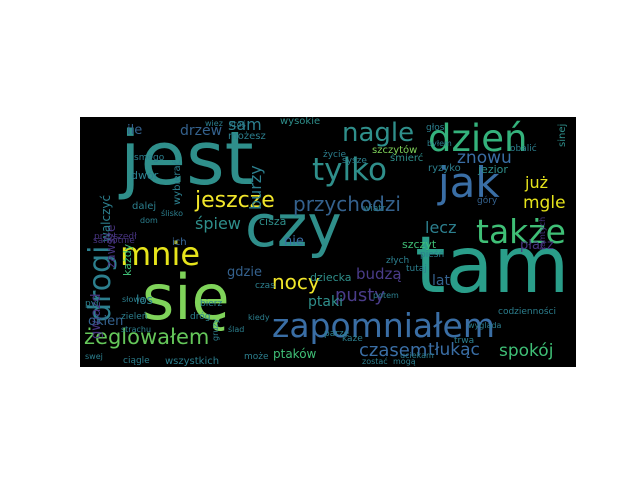 This screenshot has height=480, width=640. I want to click on cloud-word-16: pusty, so click(360, 295).